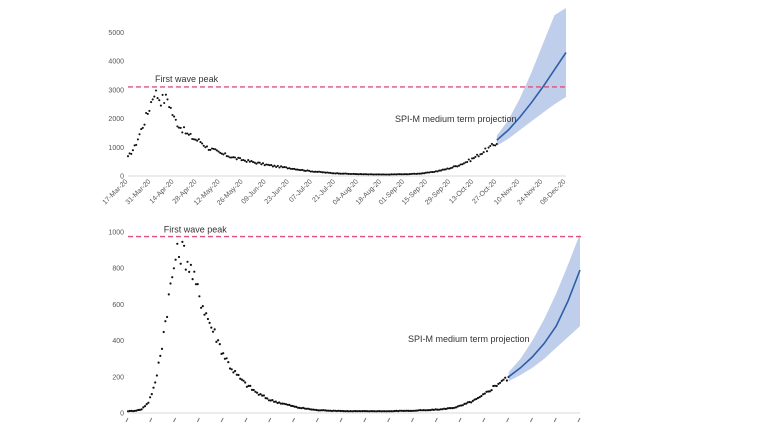 The height and width of the screenshot is (432, 768). What do you see at coordinates (116, 33) in the screenshot?
I see `y-tick-label: 5000` at bounding box center [116, 33].